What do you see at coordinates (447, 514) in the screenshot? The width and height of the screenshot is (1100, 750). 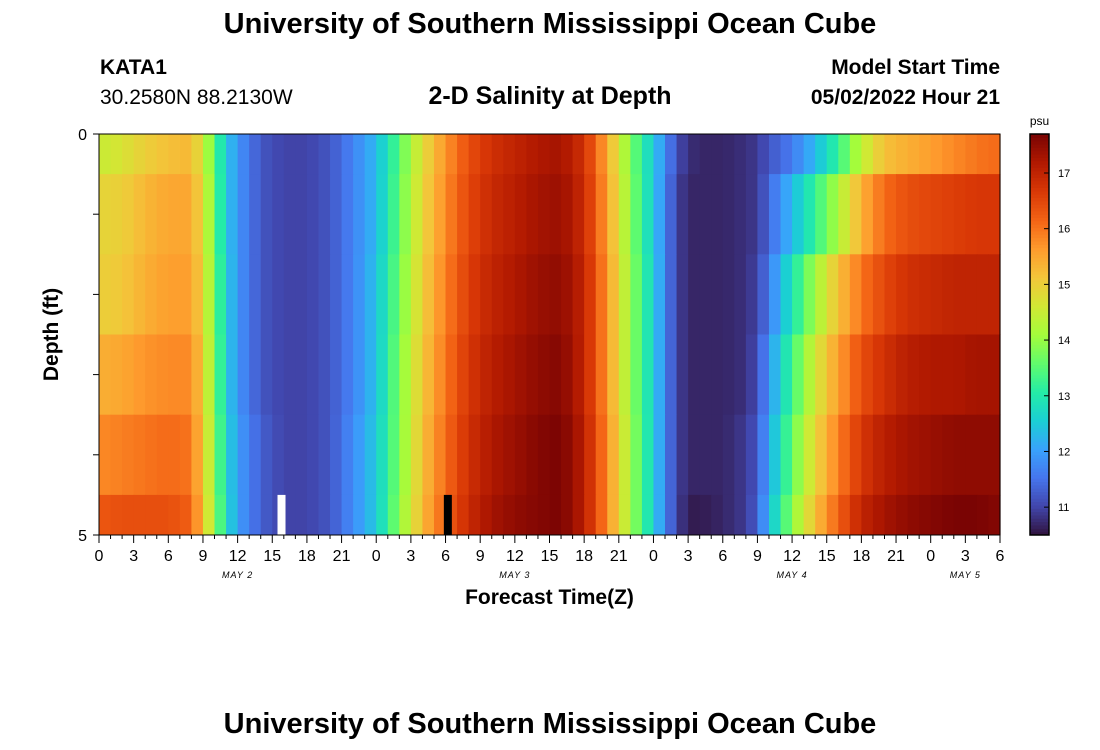 I see `time-marker` at bounding box center [447, 514].